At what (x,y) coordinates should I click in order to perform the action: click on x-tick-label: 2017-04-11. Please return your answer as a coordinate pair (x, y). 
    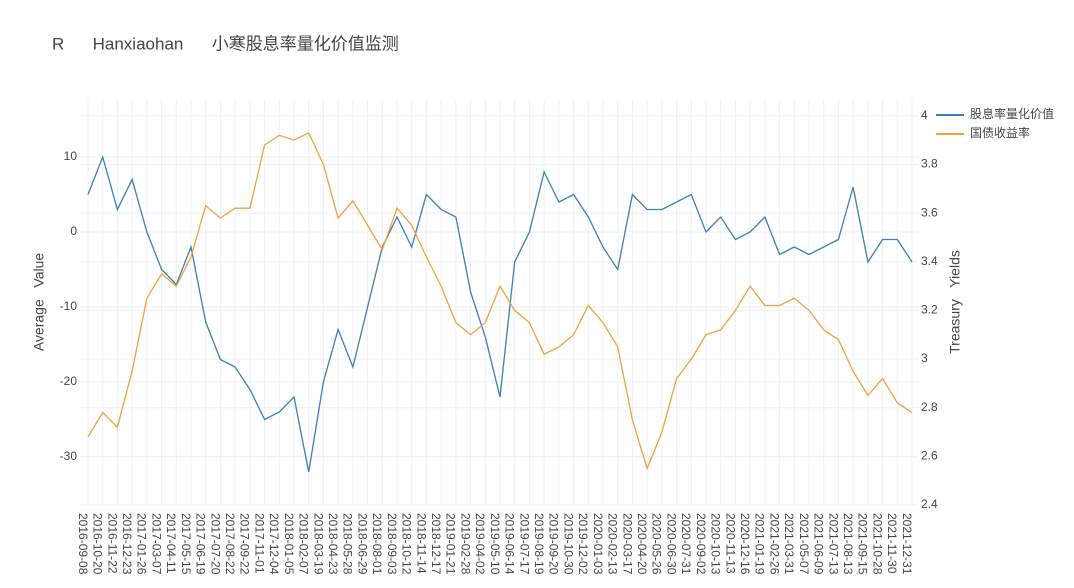
    Looking at the image, I should click on (171, 543).